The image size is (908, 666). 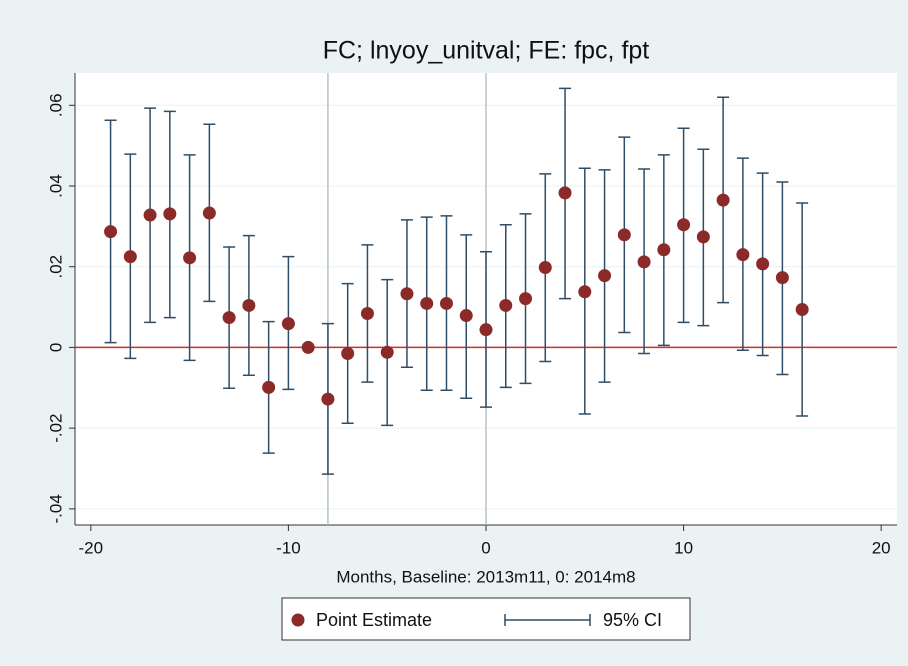 What do you see at coordinates (55, 427) in the screenshot?
I see `y-tick-label: -.02` at bounding box center [55, 427].